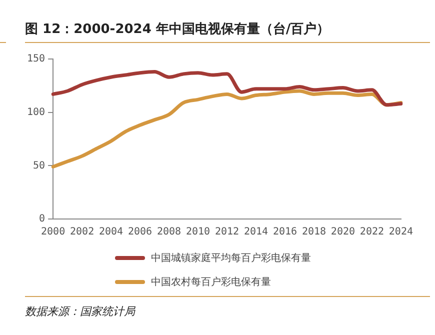 The width and height of the screenshot is (435, 335). Describe the element at coordinates (211, 282) in the screenshot. I see `legend-label: 中国农村每百户彩电保有量` at that location.